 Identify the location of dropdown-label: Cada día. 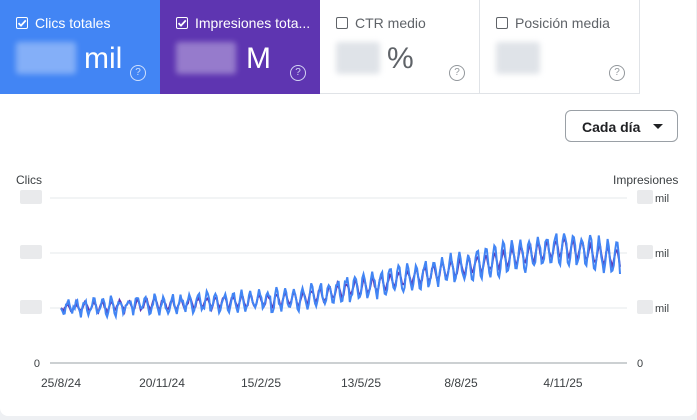
(611, 127).